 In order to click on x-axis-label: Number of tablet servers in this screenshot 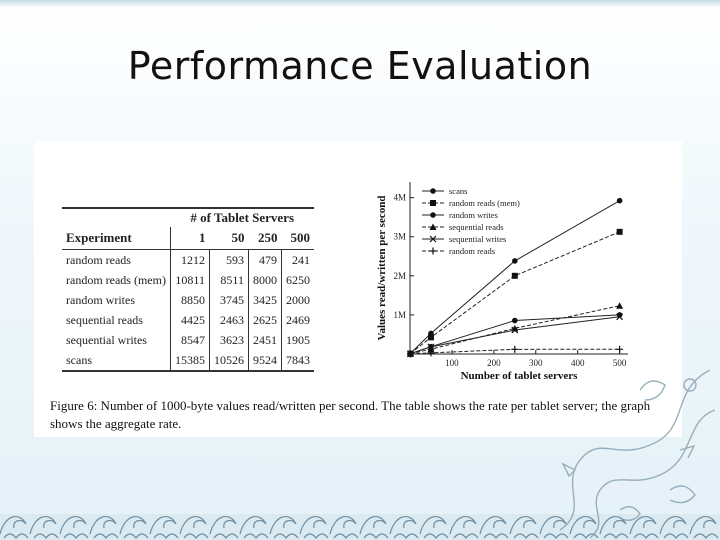, I will do `click(520, 376)`.